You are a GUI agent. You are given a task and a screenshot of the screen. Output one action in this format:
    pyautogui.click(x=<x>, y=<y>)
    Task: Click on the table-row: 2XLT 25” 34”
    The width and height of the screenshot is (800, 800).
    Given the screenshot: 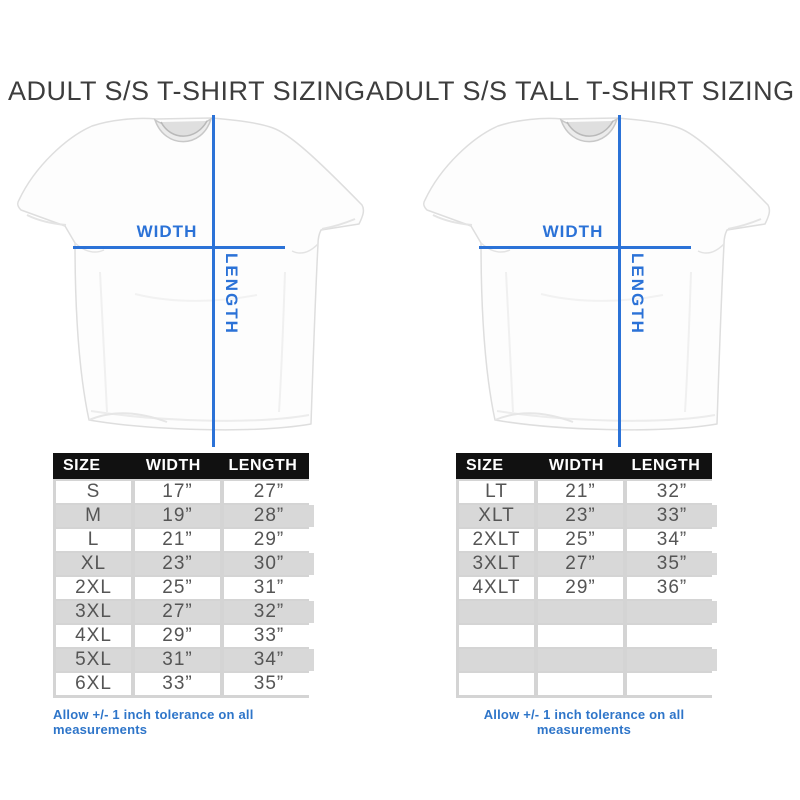 What is the action you would take?
    pyautogui.click(x=588, y=540)
    